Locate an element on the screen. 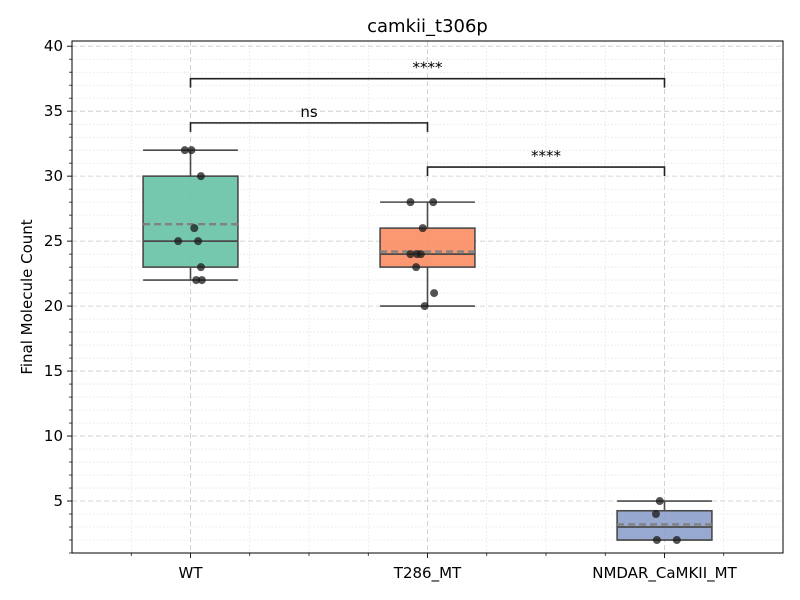 Image resolution: width=800 pixels, height=600 pixels. y-axis-ticks: 5 10 15 20 25 30 35 40 is located at coordinates (58, 295).